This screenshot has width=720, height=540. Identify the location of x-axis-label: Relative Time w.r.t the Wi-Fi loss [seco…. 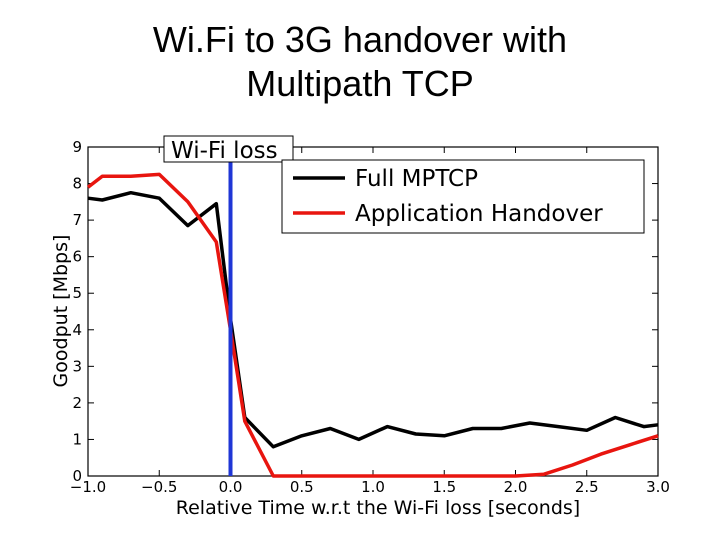
(378, 508).